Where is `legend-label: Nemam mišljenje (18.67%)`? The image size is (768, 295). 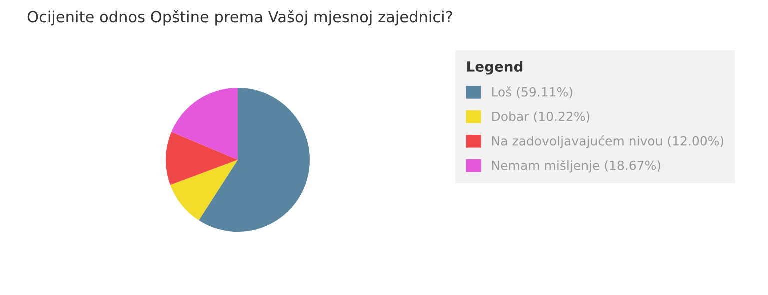 legend-label: Nemam mišljenje (18.67%) is located at coordinates (576, 166).